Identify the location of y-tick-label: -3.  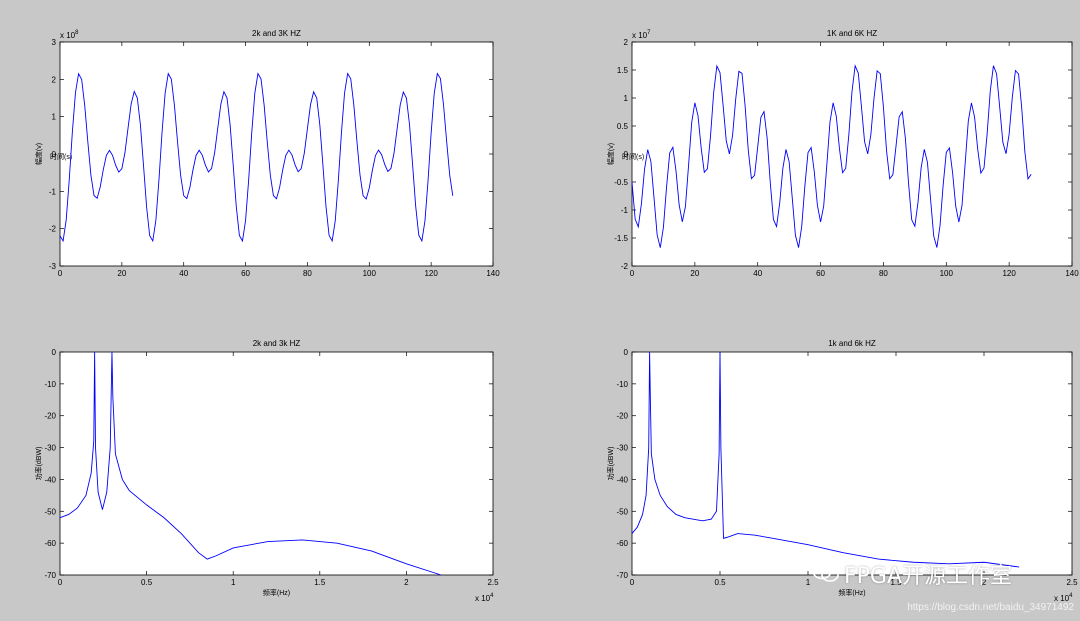
(53, 266).